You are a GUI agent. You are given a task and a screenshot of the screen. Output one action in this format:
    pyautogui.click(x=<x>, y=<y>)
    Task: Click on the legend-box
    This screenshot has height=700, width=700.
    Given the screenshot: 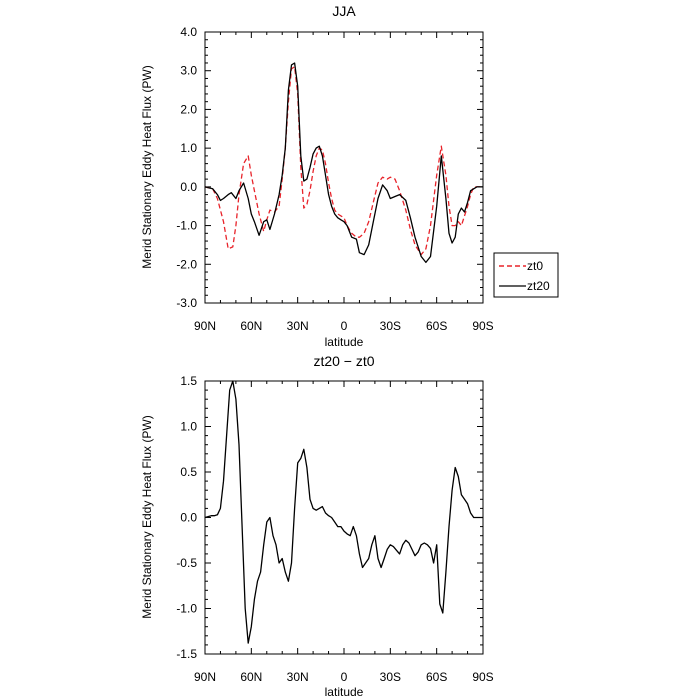 What is the action you would take?
    pyautogui.click(x=526, y=275)
    